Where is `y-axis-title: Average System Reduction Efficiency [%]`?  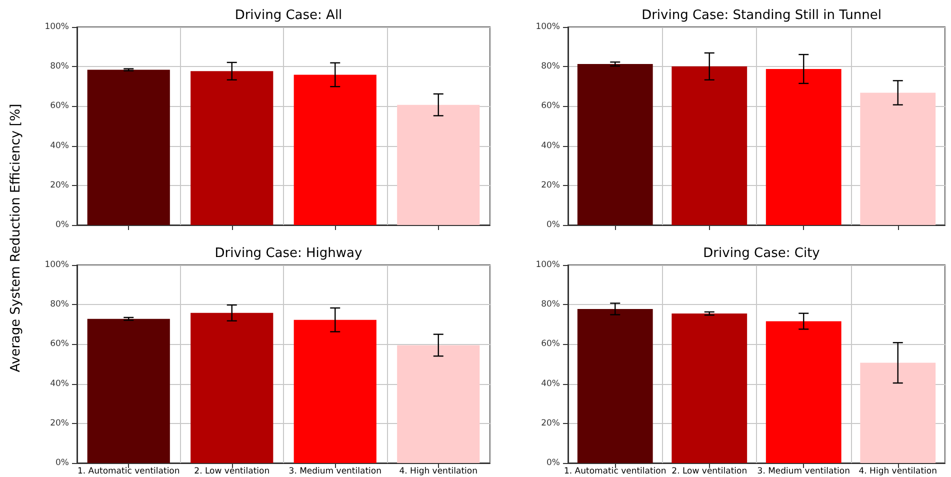
y-axis-title: Average System Reduction Efficiency [%] is located at coordinates (16, 238).